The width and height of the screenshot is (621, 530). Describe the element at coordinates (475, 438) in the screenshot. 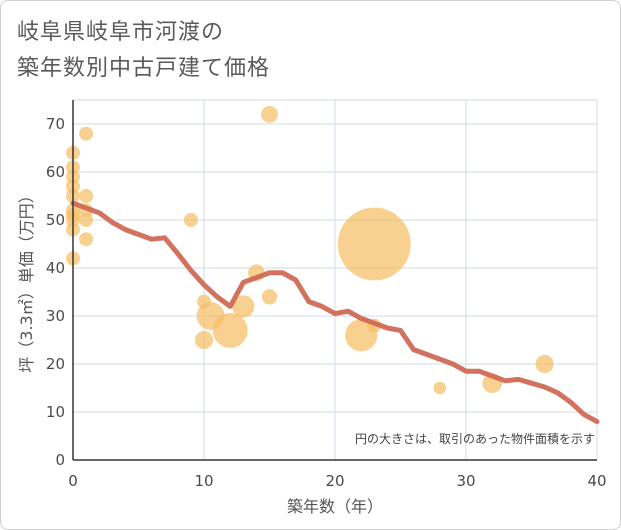

I see `size-note: 円の大きさは、取引のあった物件面積を示す` at that location.